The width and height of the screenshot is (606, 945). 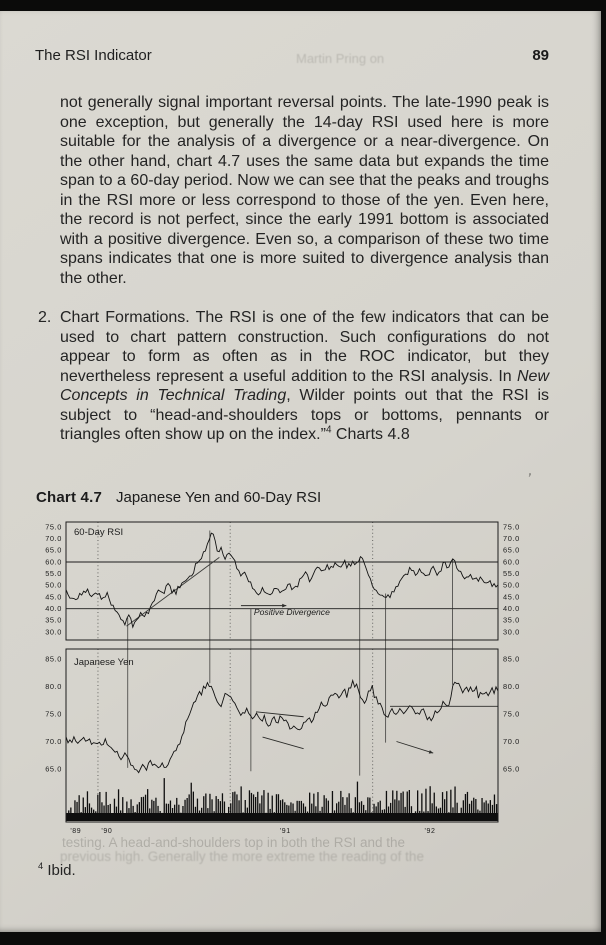 What do you see at coordinates (528, 479) in the screenshot?
I see `stray-pen-mark: ʼ` at bounding box center [528, 479].